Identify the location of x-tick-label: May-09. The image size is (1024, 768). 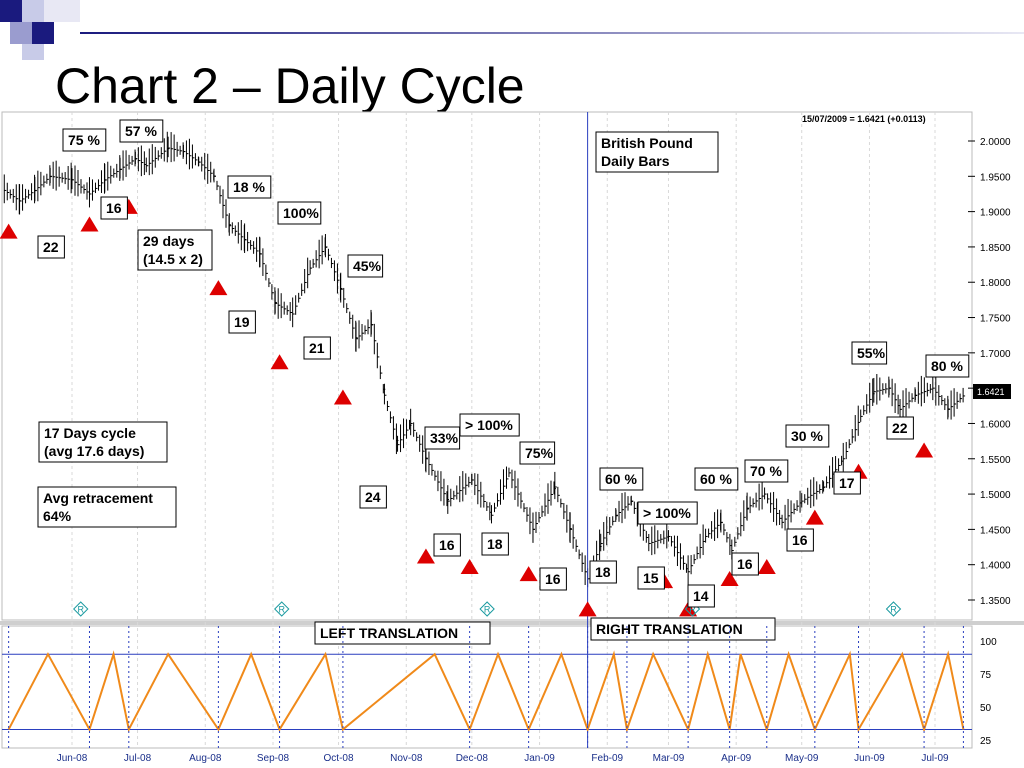
(802, 758).